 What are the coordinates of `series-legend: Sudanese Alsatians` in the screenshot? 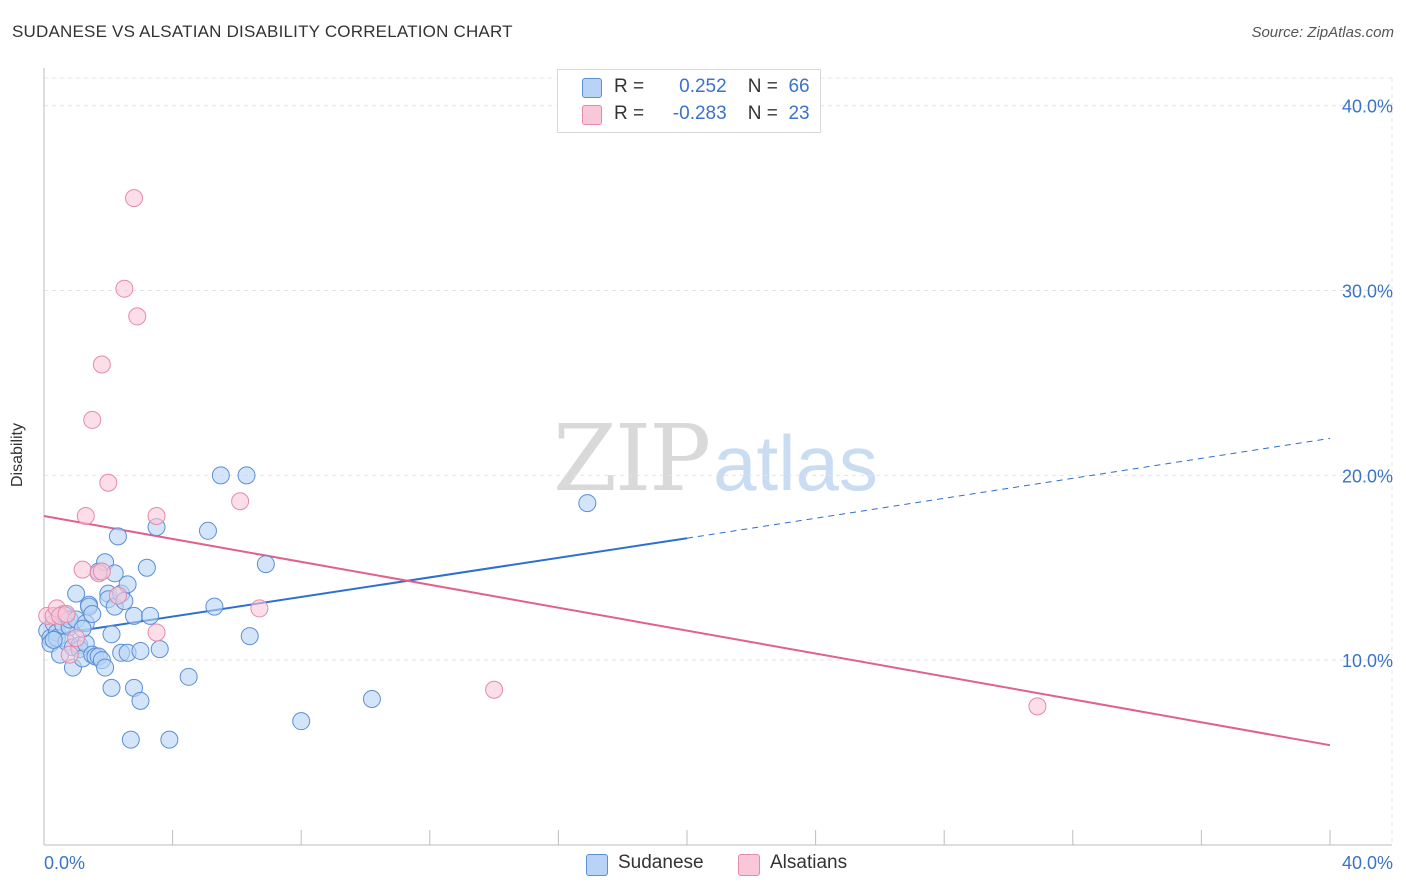 It's located at (703, 865).